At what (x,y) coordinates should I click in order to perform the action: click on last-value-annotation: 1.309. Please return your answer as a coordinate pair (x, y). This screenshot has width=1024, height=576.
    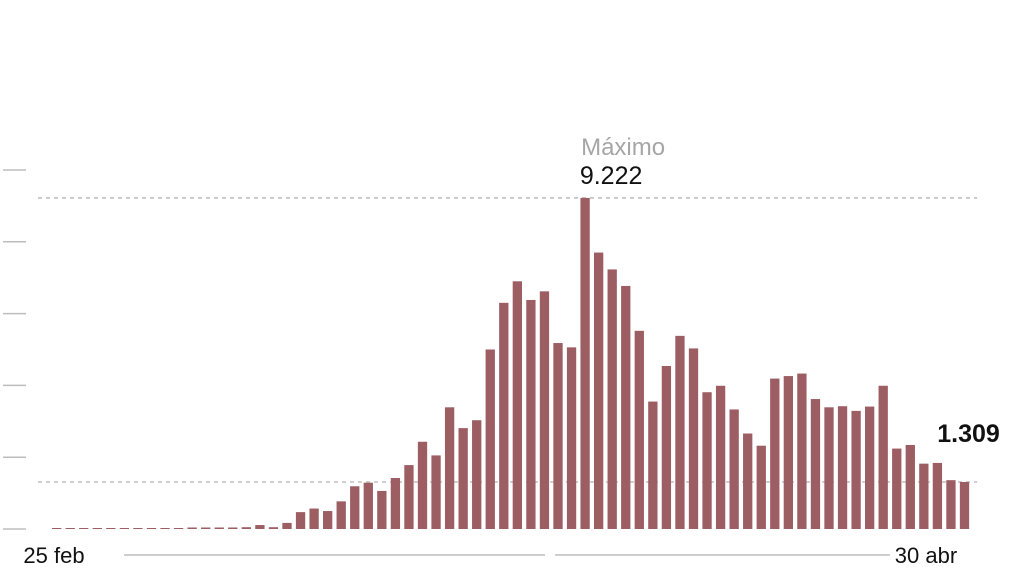
    Looking at the image, I should click on (968, 434).